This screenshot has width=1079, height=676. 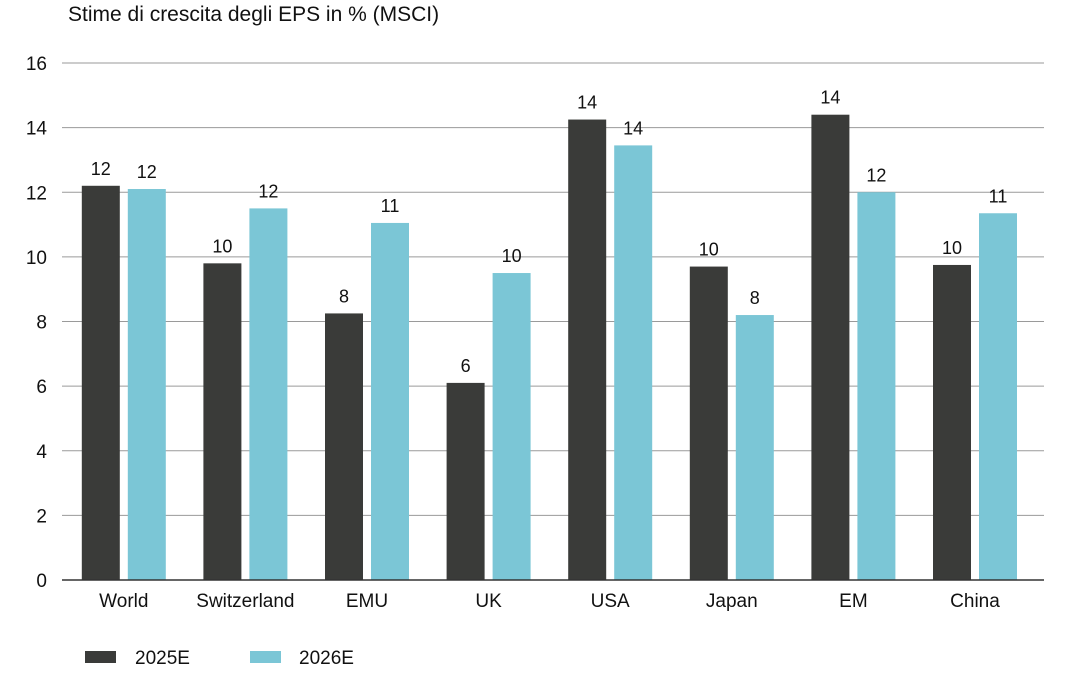 I want to click on data-label-2025e: 8, so click(x=344, y=296).